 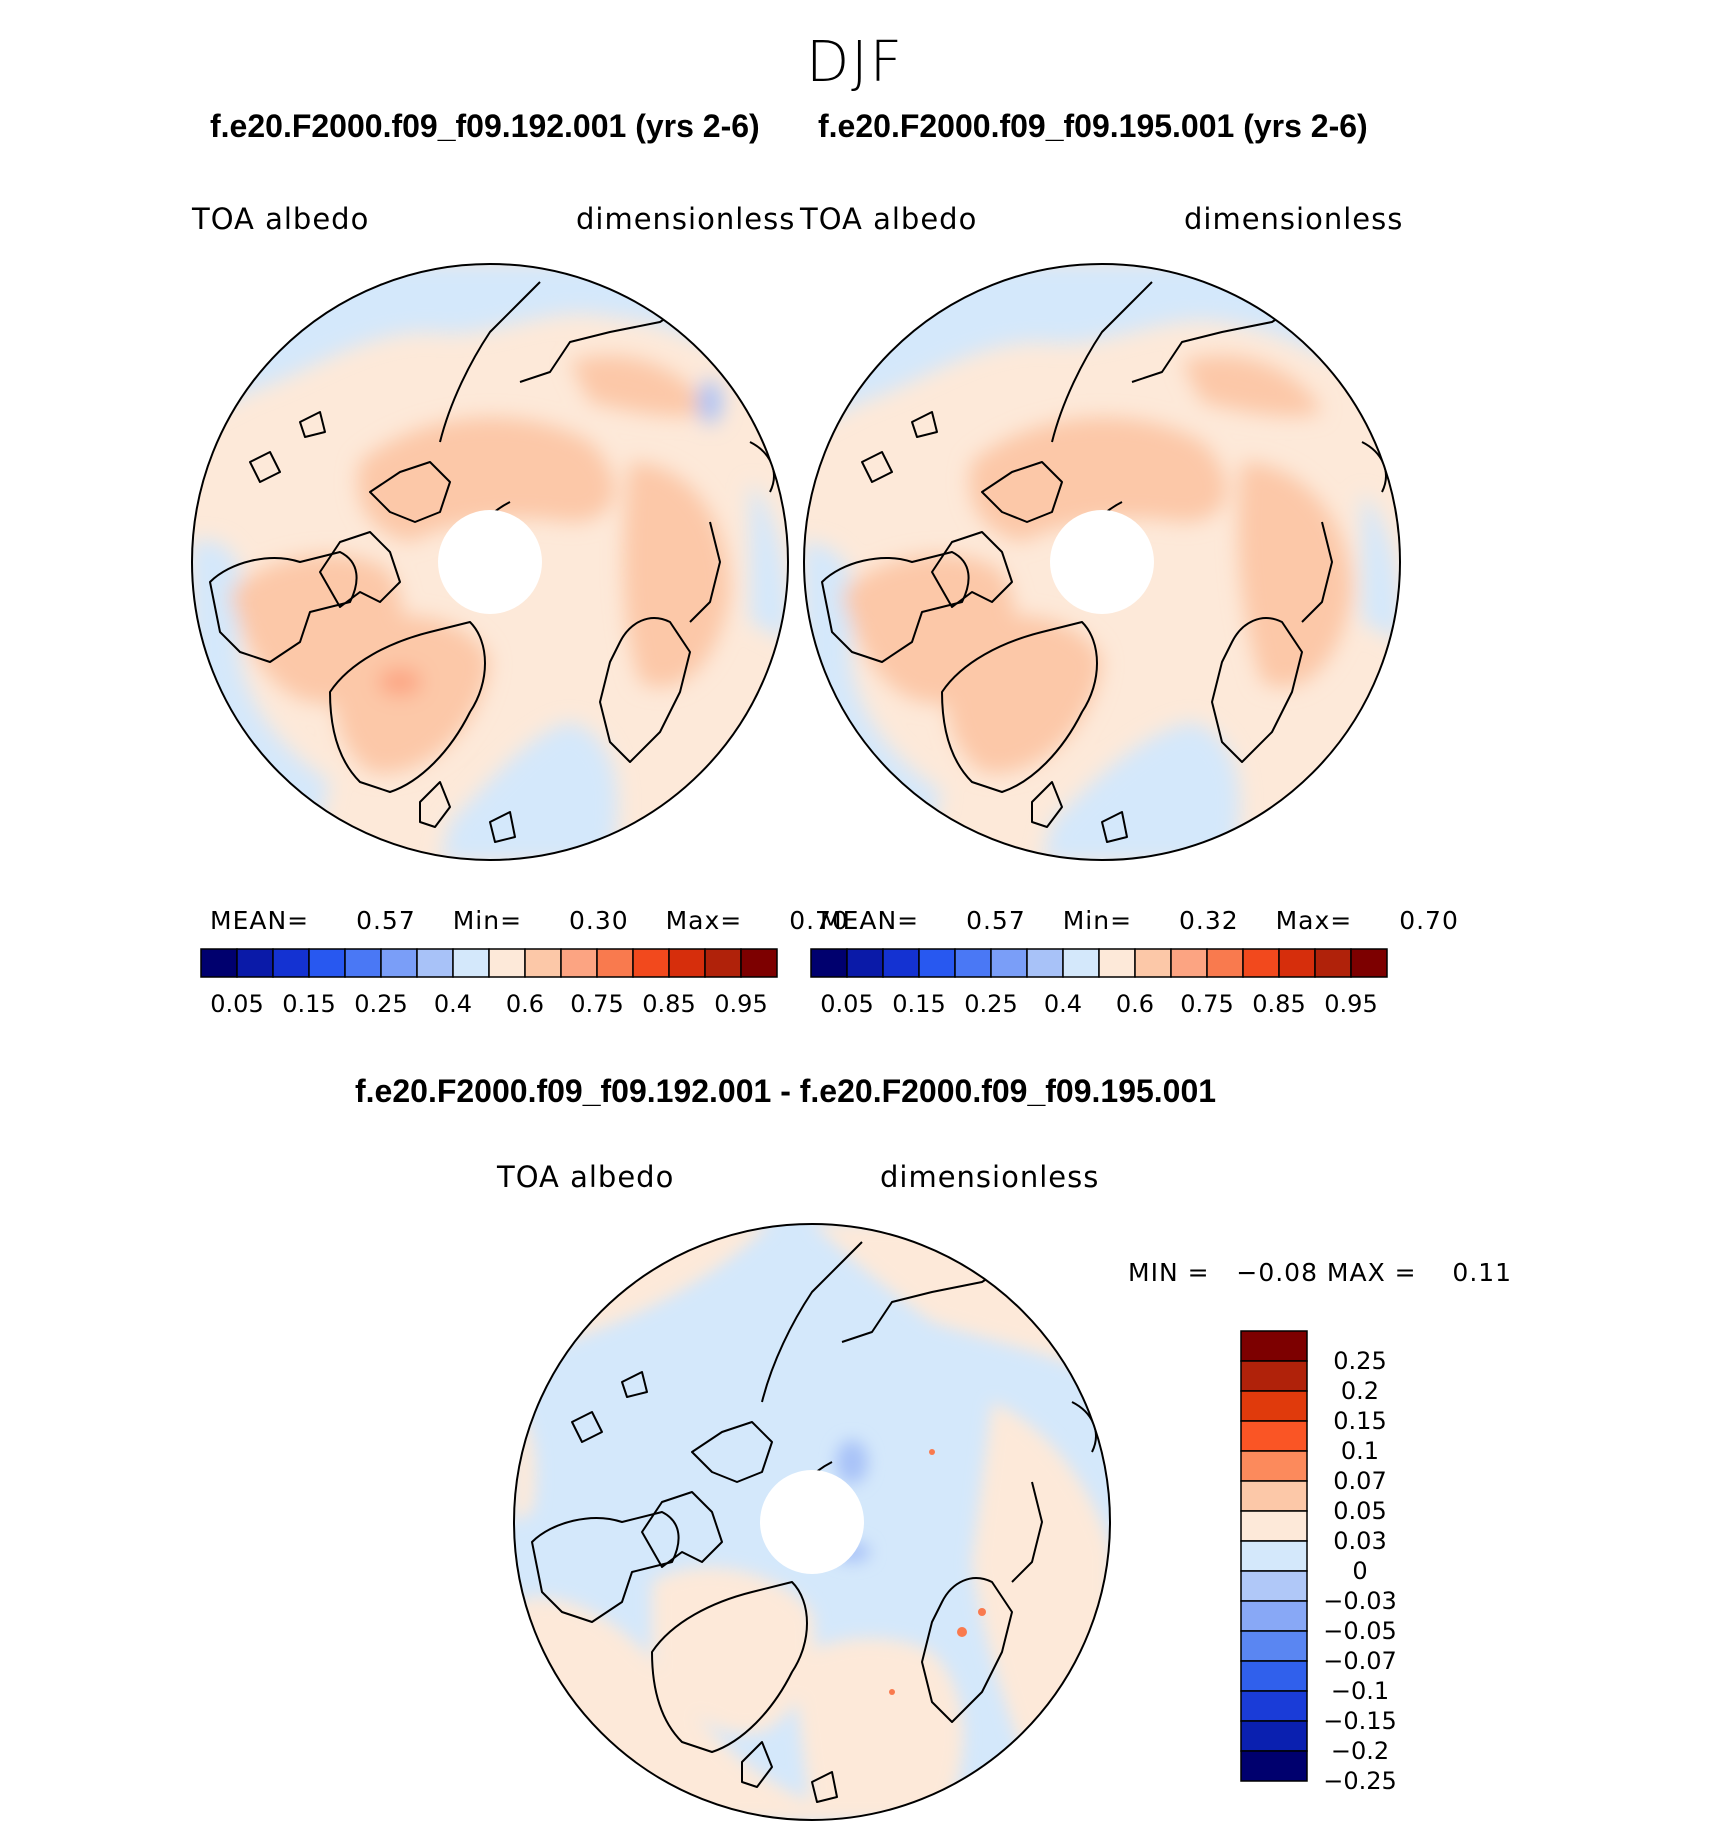 I want to click on colorbar-panel-2-ticks: 0.05 0.15 0.25 0.4 0.6 0.75 0.85 0.95, so click(x=1098, y=1004).